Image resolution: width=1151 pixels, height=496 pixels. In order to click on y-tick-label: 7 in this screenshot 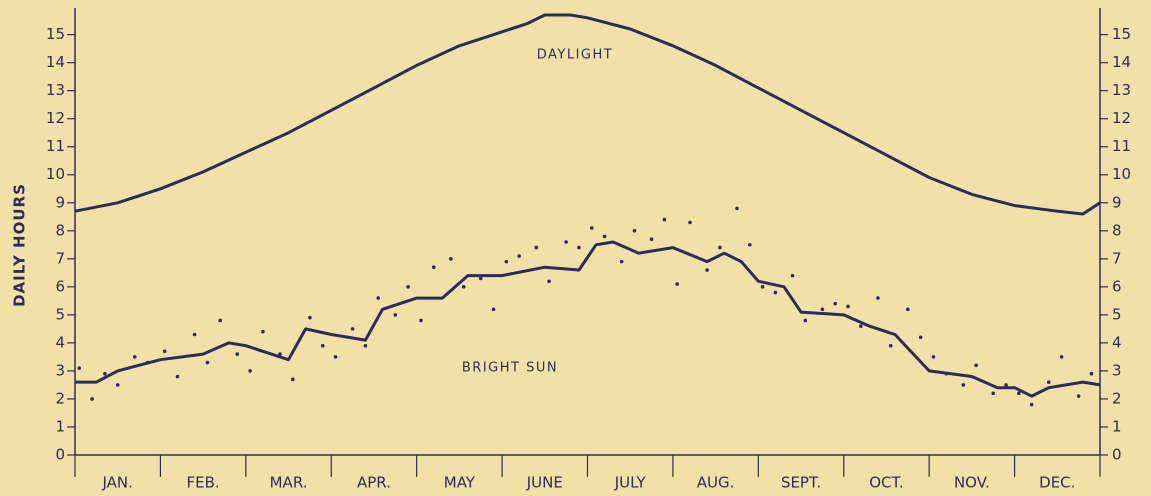, I will do `click(60, 258)`.